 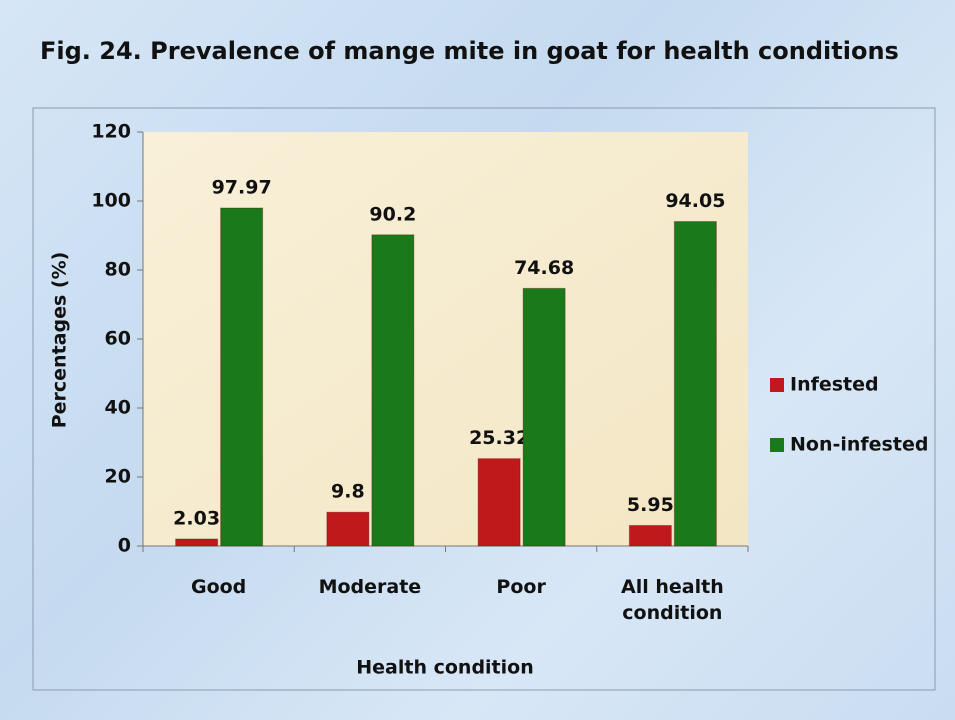 What do you see at coordinates (859, 445) in the screenshot?
I see `legend-label: Non-infested` at bounding box center [859, 445].